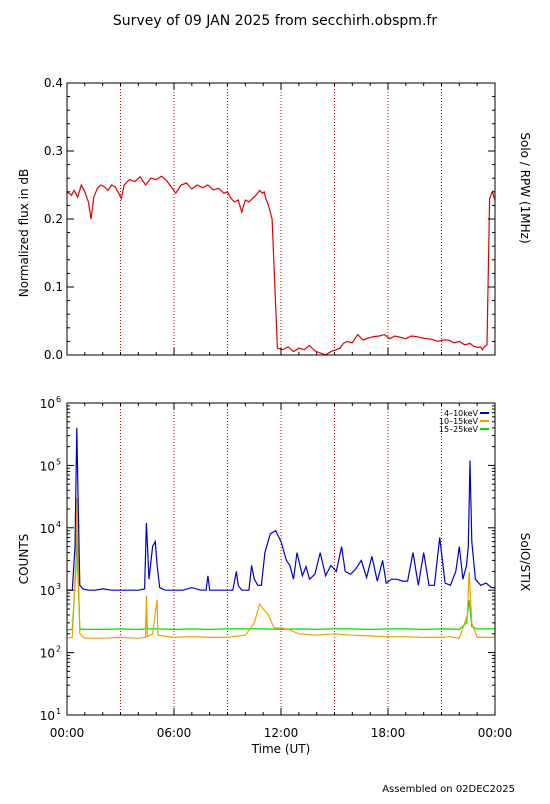 This screenshot has height=804, width=550. I want to click on assembled-footer: Assembled on 02DEC2025, so click(448, 789).